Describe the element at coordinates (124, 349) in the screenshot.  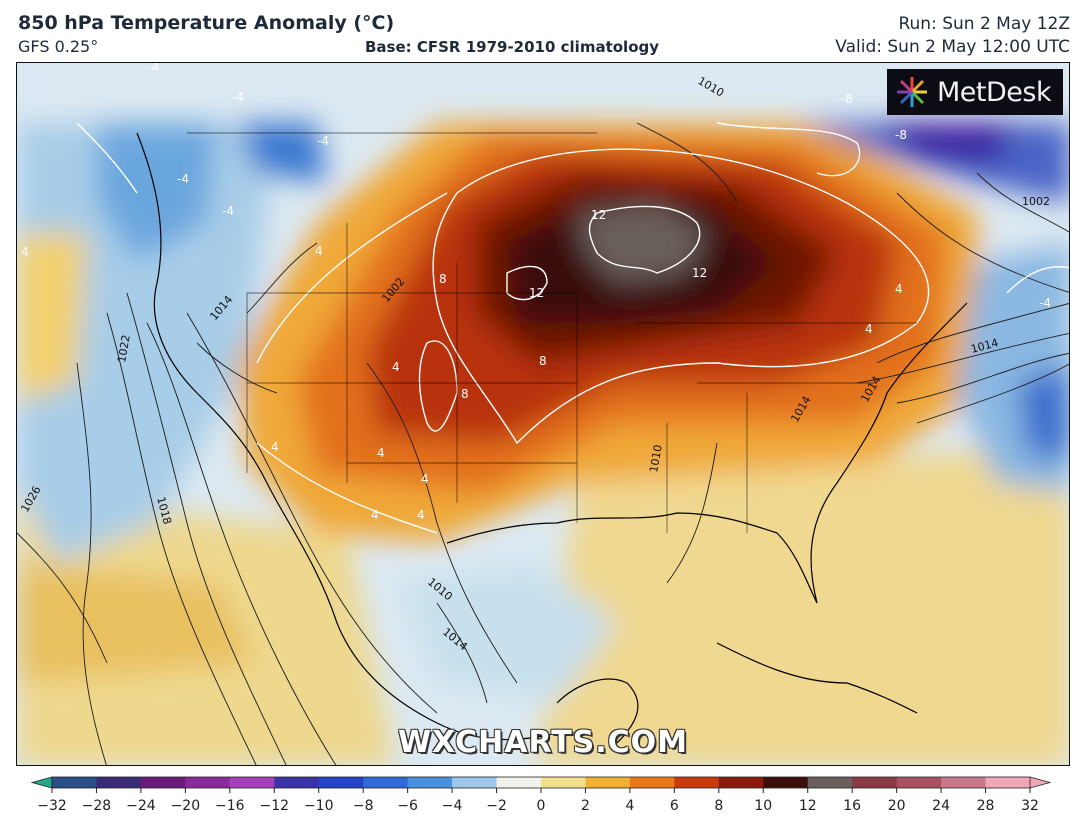
I see `svg-text: 1022` at that location.